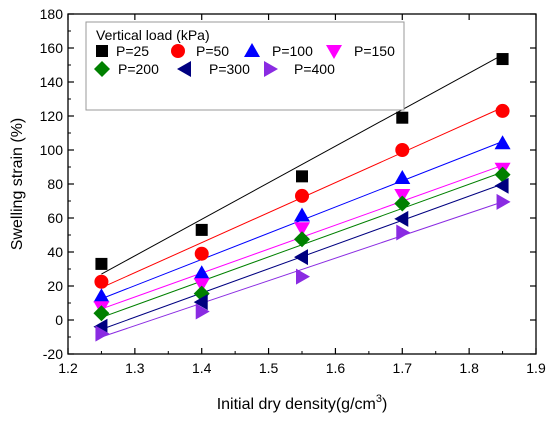  Describe the element at coordinates (52, 48) in the screenshot. I see `y-tick-label: 160` at that location.